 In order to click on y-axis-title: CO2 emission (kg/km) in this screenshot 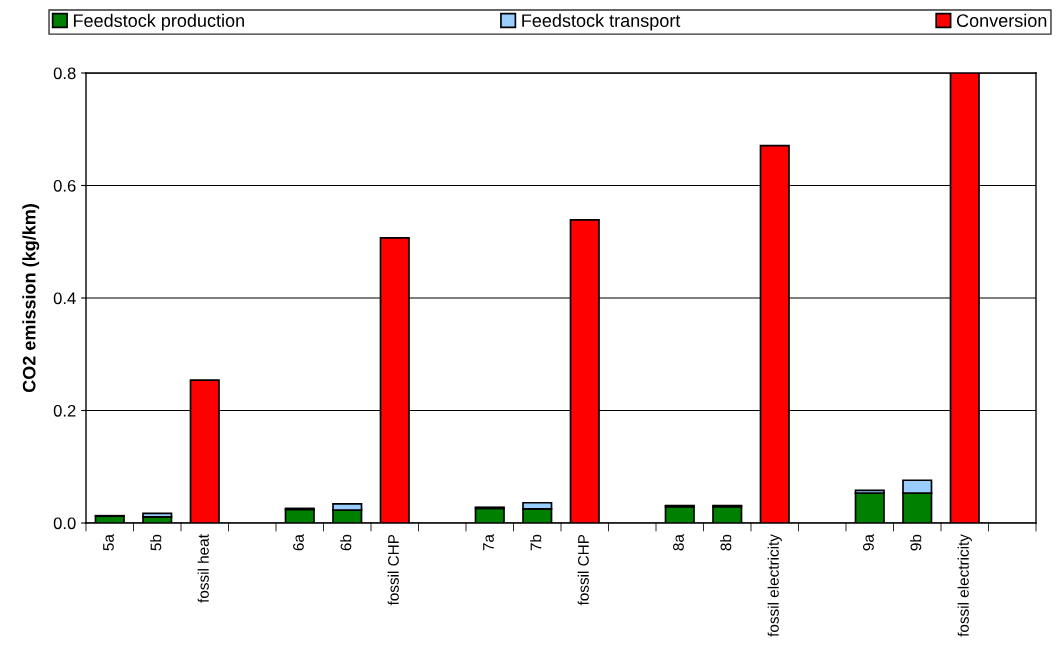, I will do `click(31, 298)`.